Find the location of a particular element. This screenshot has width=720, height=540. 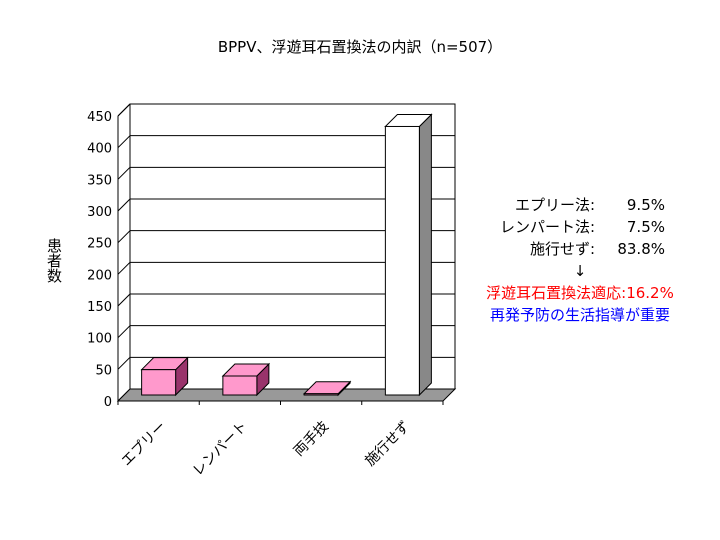

annotation-name: 施行せず: is located at coordinates (562, 249).